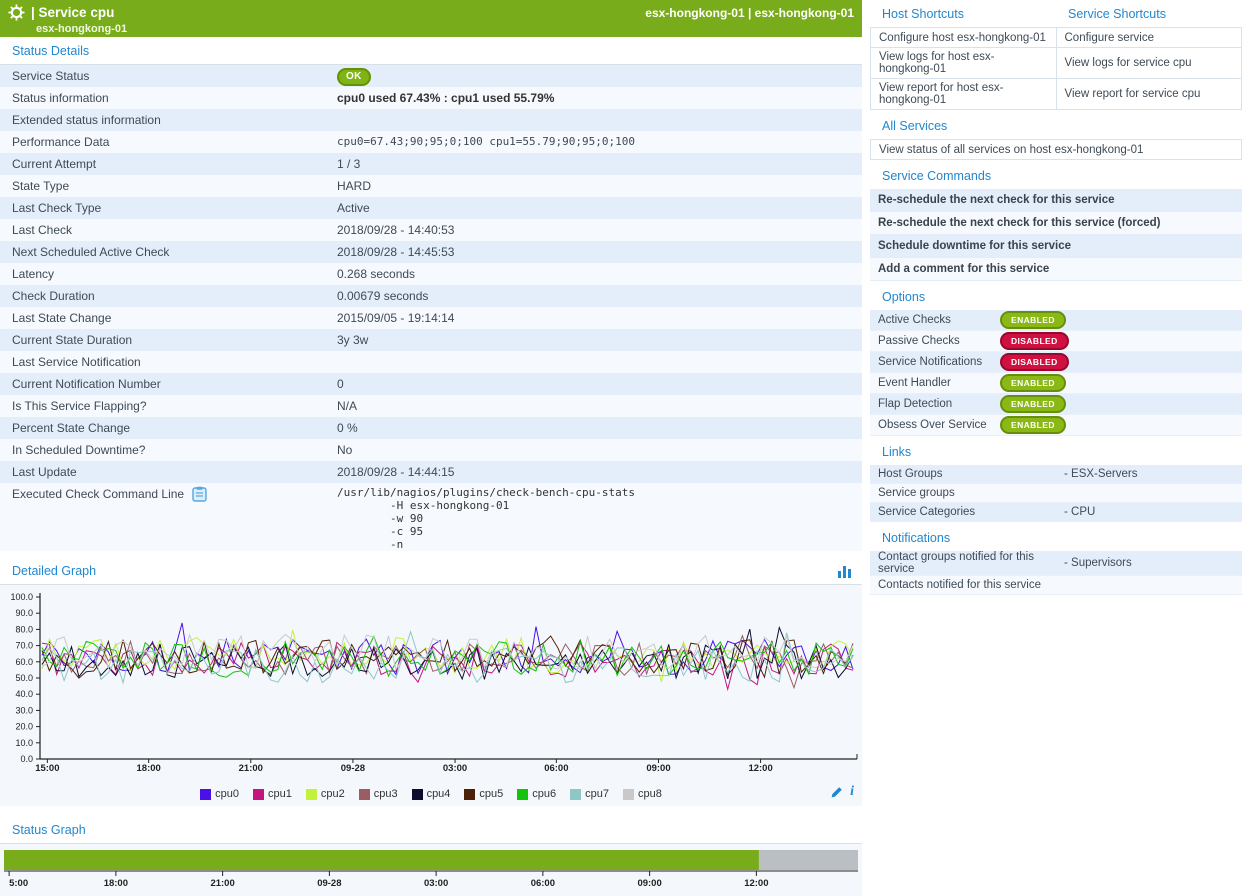 The image size is (1242, 896). What do you see at coordinates (396, 318) in the screenshot?
I see `status-row-value: 2015/09/05 - 19:14:14` at bounding box center [396, 318].